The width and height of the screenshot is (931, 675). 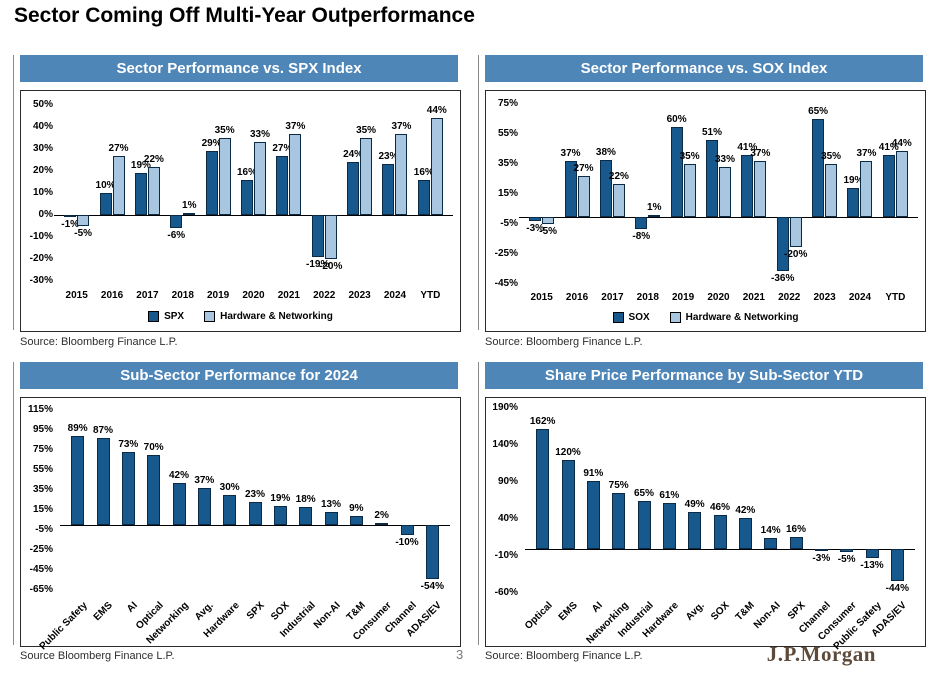 I want to click on bar-value-label: 23%, so click(x=254, y=494).